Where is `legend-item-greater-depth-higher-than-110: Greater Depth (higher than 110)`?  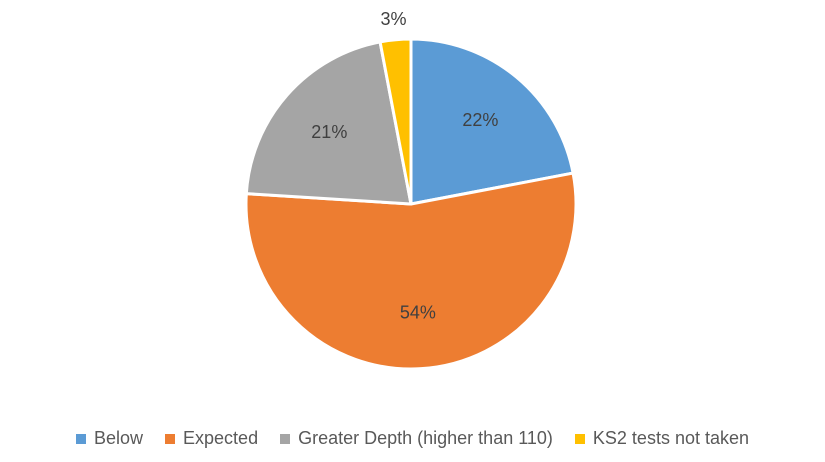
legend-item-greater-depth-higher-than-110: Greater Depth (higher than 110) is located at coordinates (416, 438).